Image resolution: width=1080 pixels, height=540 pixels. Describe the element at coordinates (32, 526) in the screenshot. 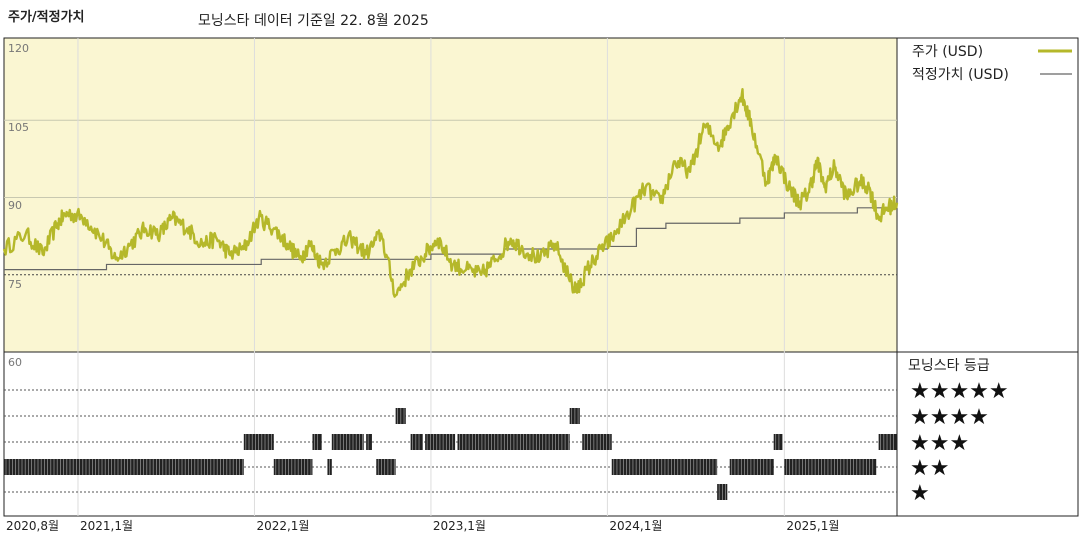

I see `x-tick-label: 2020,8월` at that location.